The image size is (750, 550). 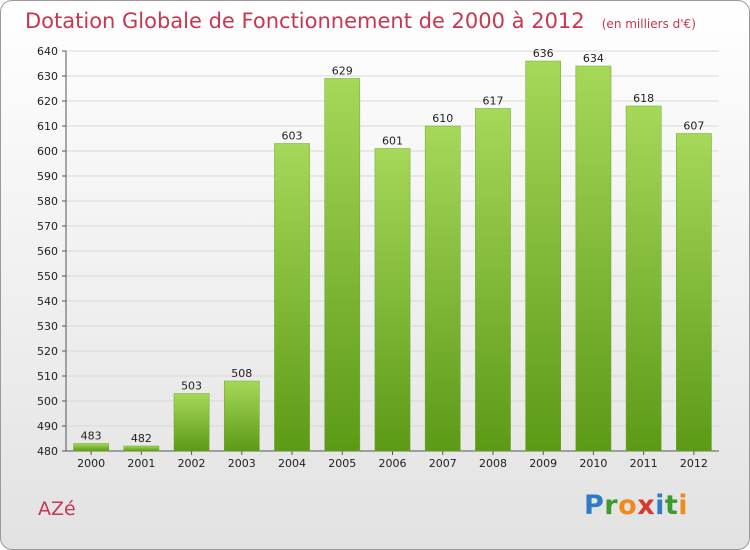 What do you see at coordinates (392, 300) in the screenshot?
I see `bar-2006` at bounding box center [392, 300].